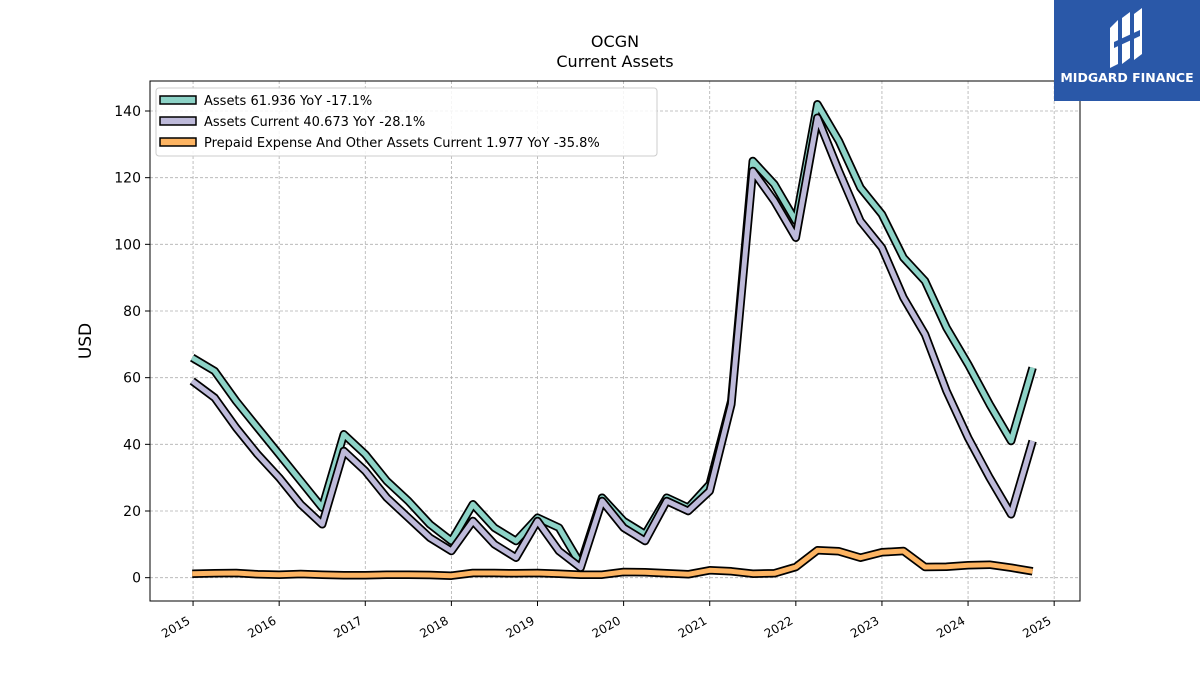 The image size is (1200, 675). I want to click on y-axis: 0 20 40 60 80 100 120 140, so click(132, 345).